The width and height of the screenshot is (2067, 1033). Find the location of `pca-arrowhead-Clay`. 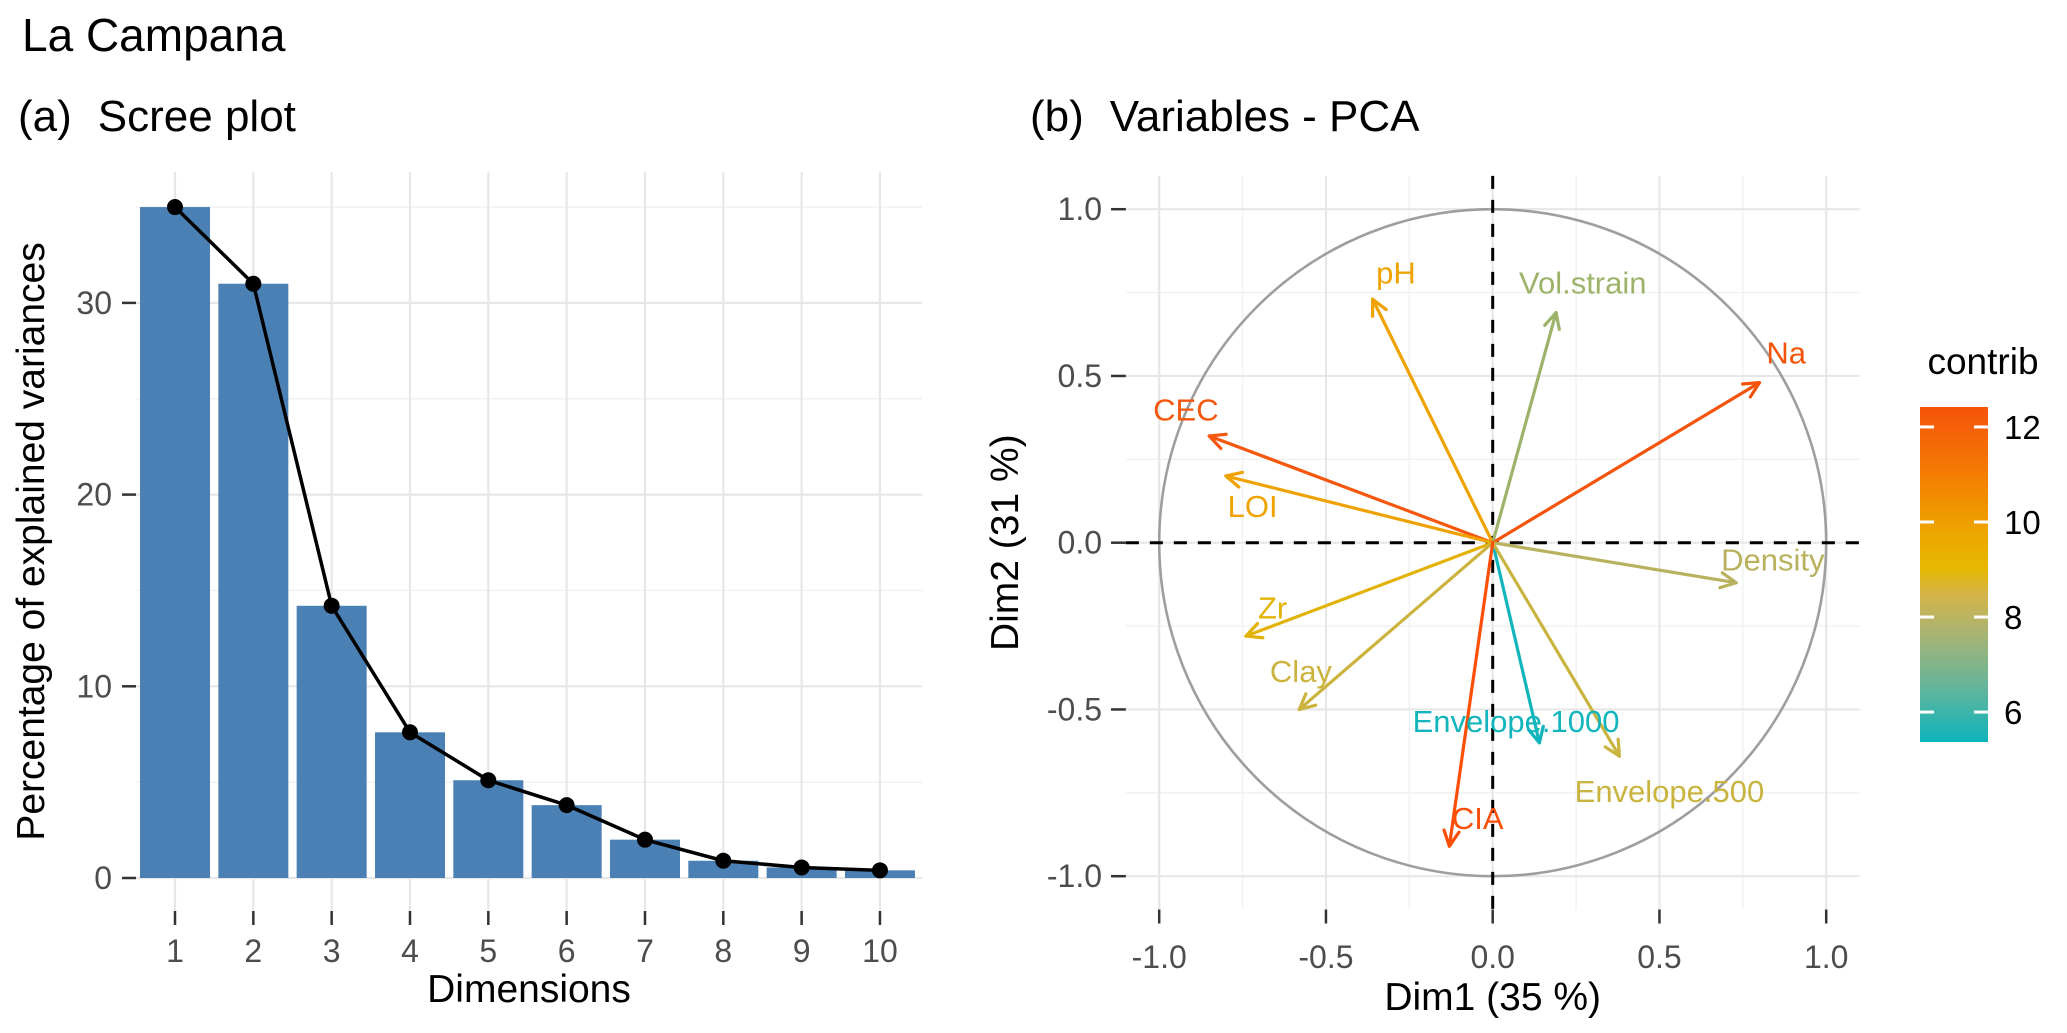

pca-arrowhead-Clay is located at coordinates (1307, 702).